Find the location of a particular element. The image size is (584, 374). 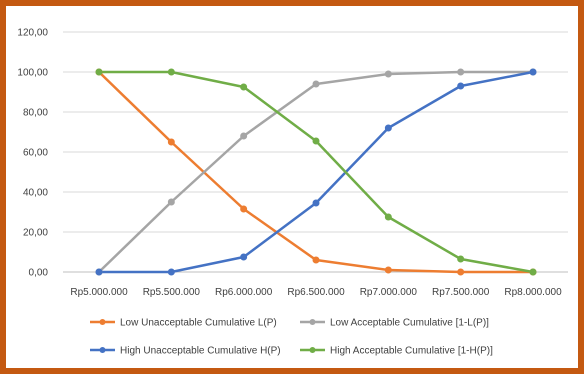

y-tick-label: 60,00 is located at coordinates (35, 153).